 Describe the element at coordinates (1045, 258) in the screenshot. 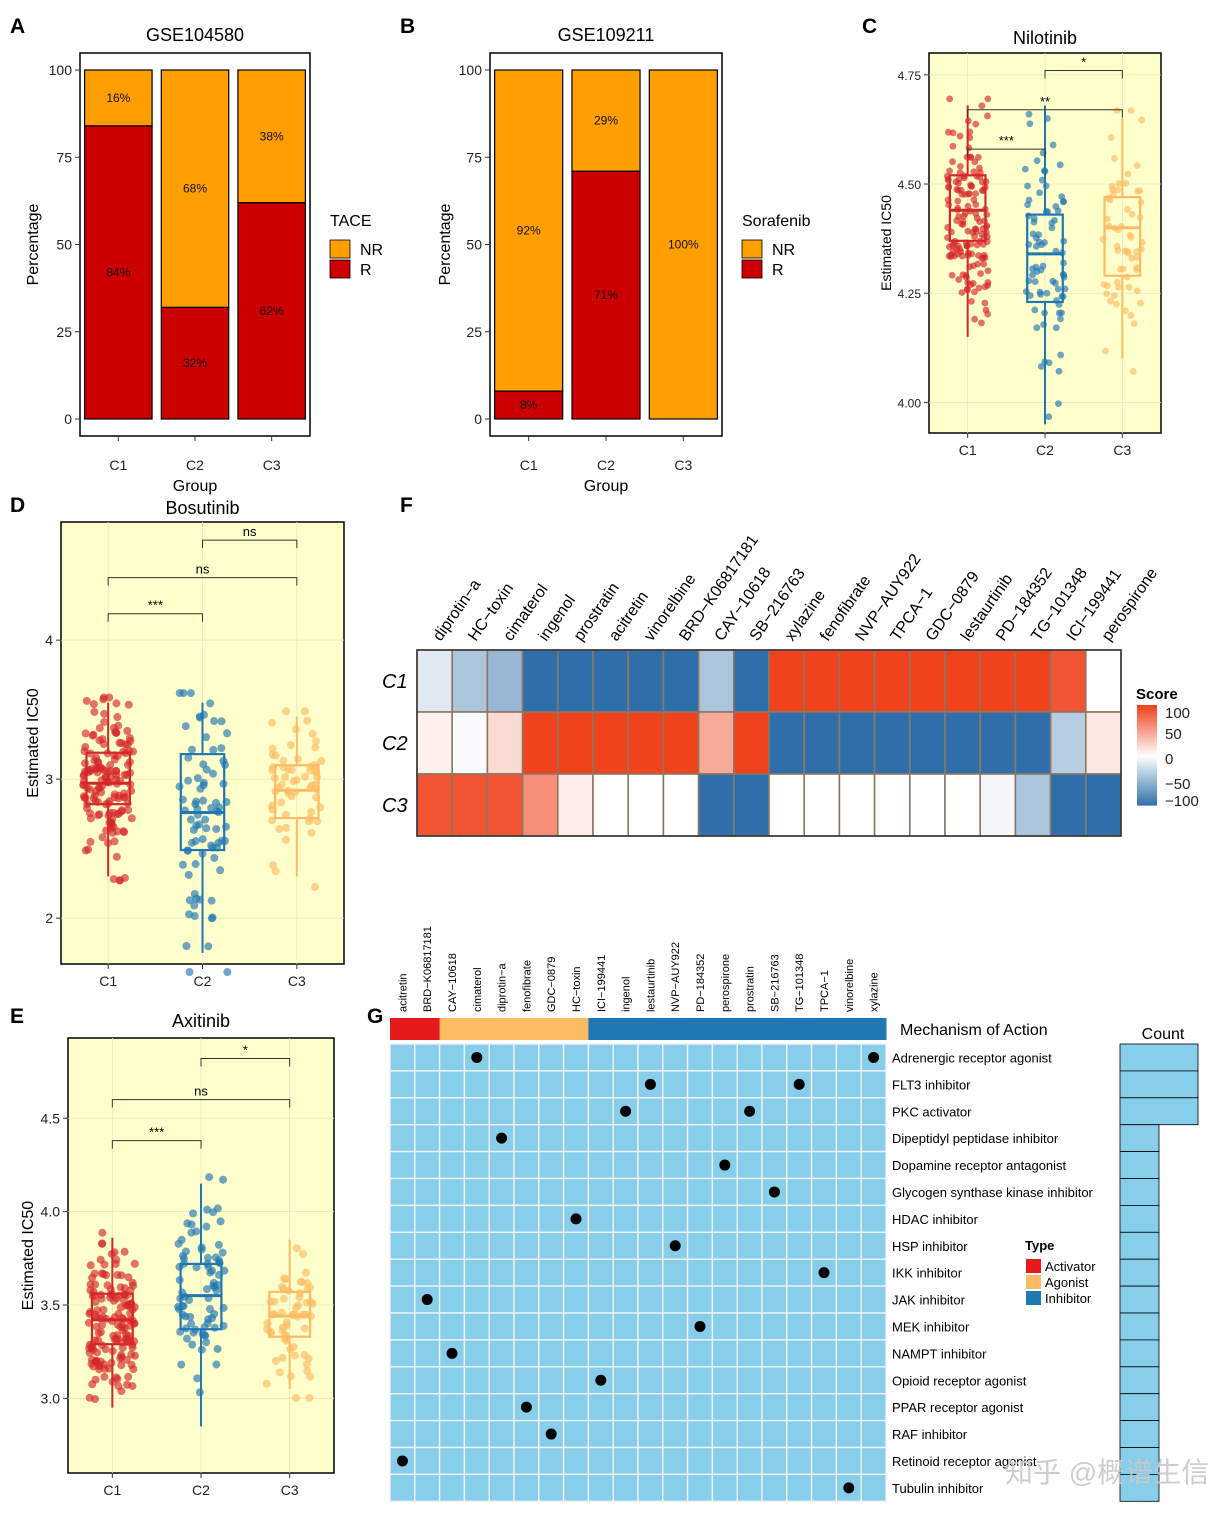

I see `box-c2` at that location.